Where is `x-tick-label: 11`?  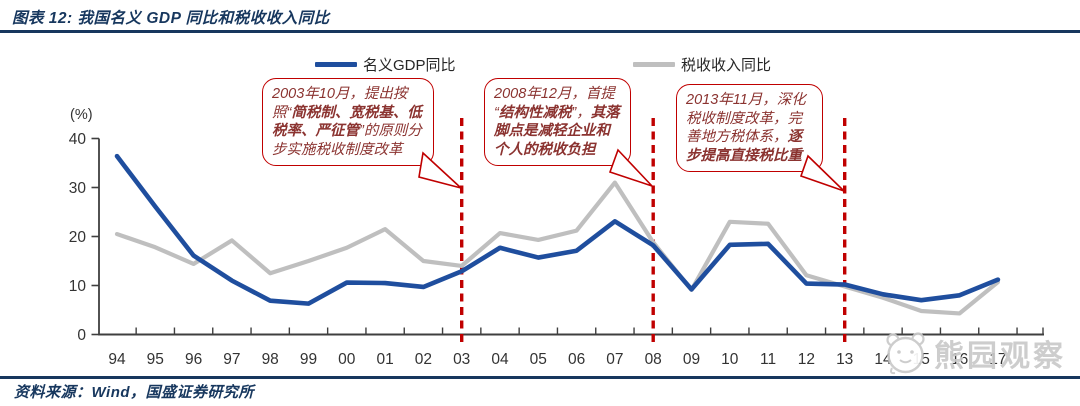 x-tick-label: 11 is located at coordinates (768, 359).